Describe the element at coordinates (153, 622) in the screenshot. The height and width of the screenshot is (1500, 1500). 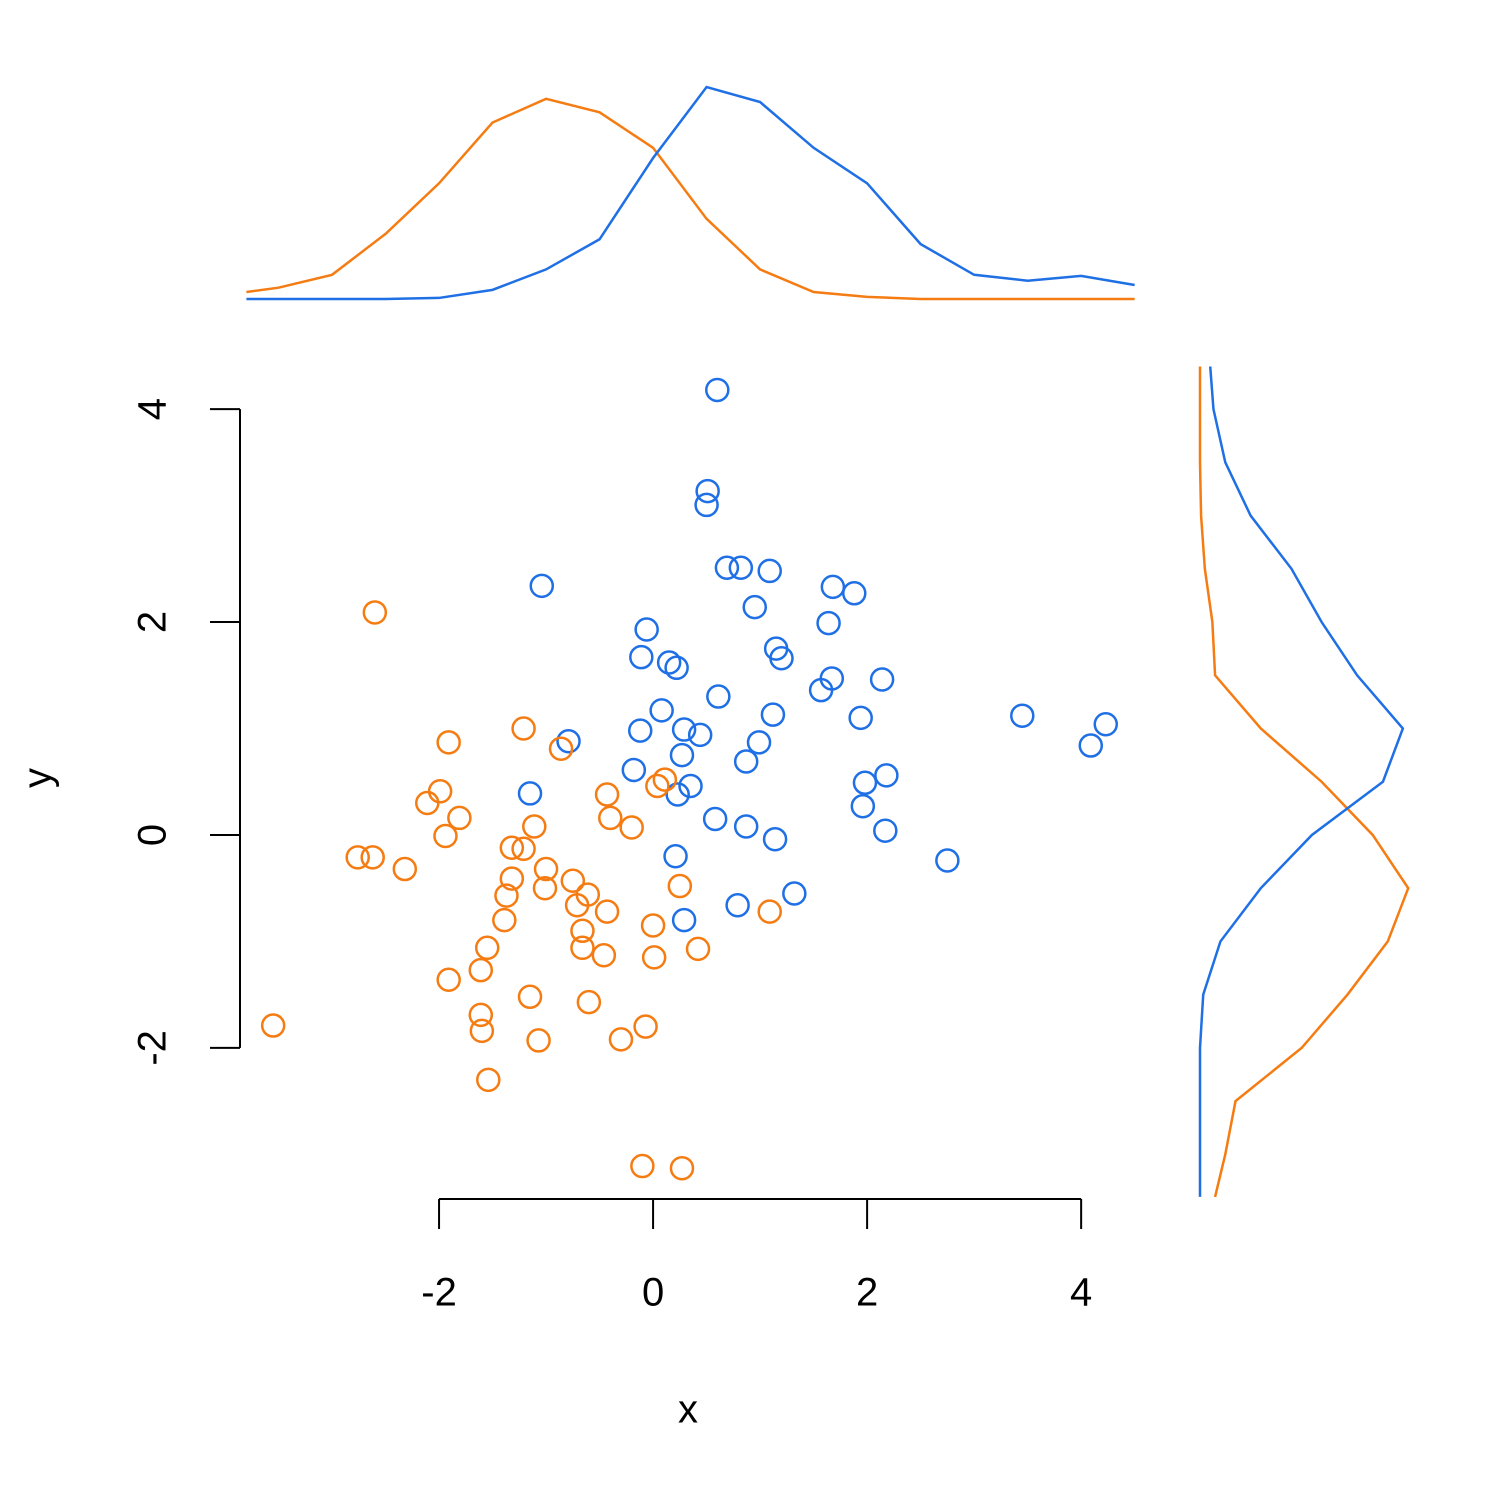
I see `y-tick-label: 2` at that location.